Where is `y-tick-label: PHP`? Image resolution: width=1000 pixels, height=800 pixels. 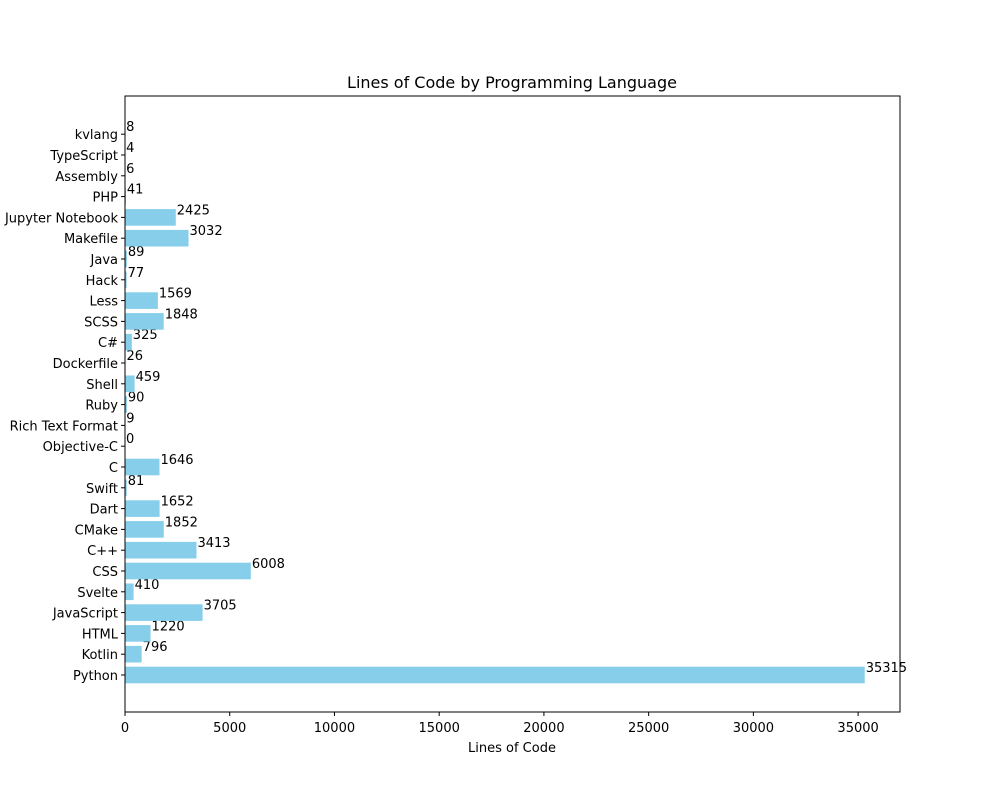
y-tick-label: PHP is located at coordinates (106, 198).